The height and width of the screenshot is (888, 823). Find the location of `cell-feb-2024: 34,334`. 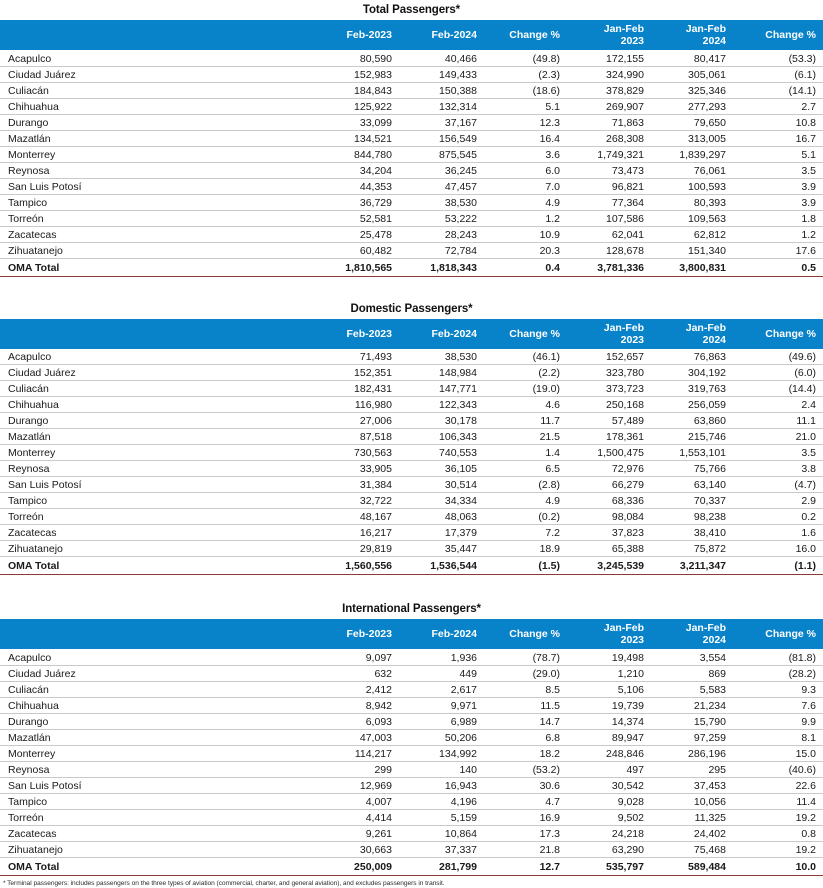

cell-feb-2024: 34,334 is located at coordinates (441, 500).